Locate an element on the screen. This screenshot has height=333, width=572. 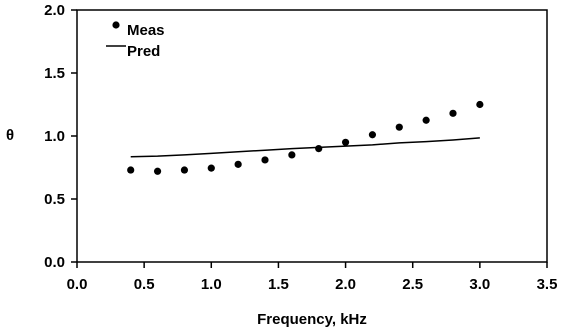
x-tick-label: 3.0 is located at coordinates (479, 284).